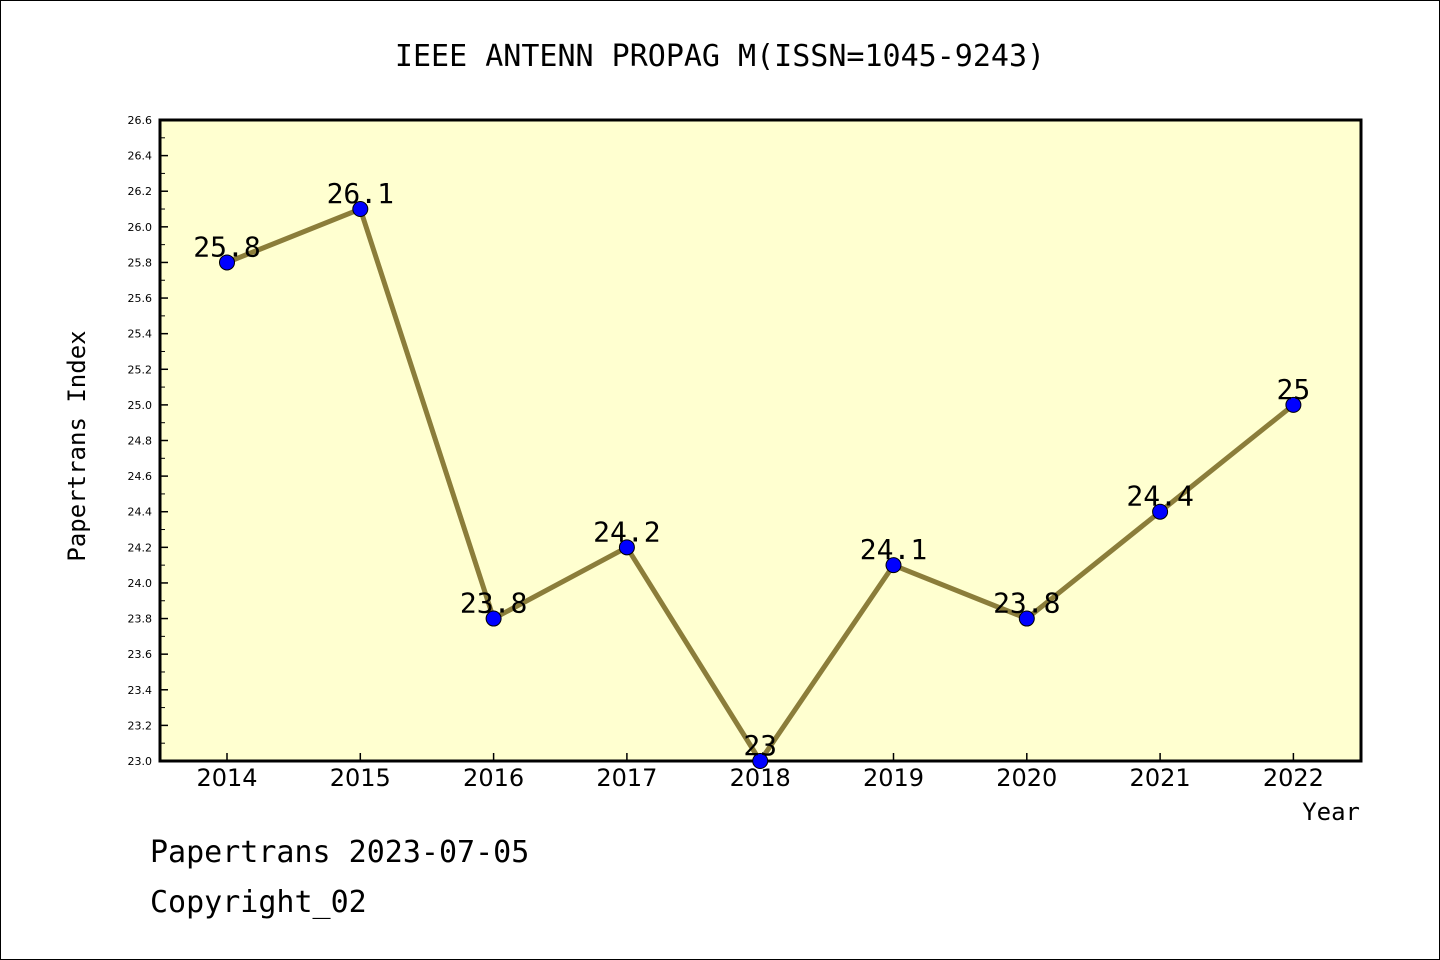  What do you see at coordinates (140, 441) in the screenshot?
I see `y-tick-label: 24.8` at bounding box center [140, 441].